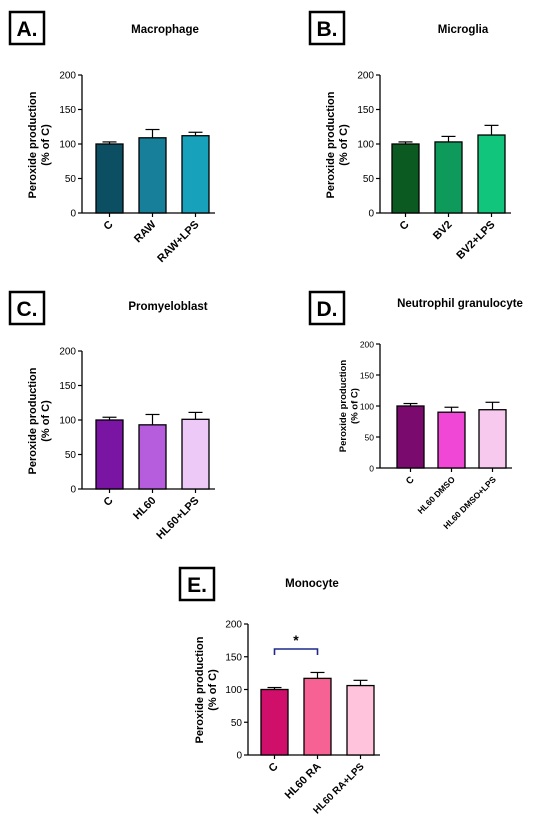 The image size is (550, 825). Describe the element at coordinates (195, 174) in the screenshot. I see `bar-raw-lps` at that location.